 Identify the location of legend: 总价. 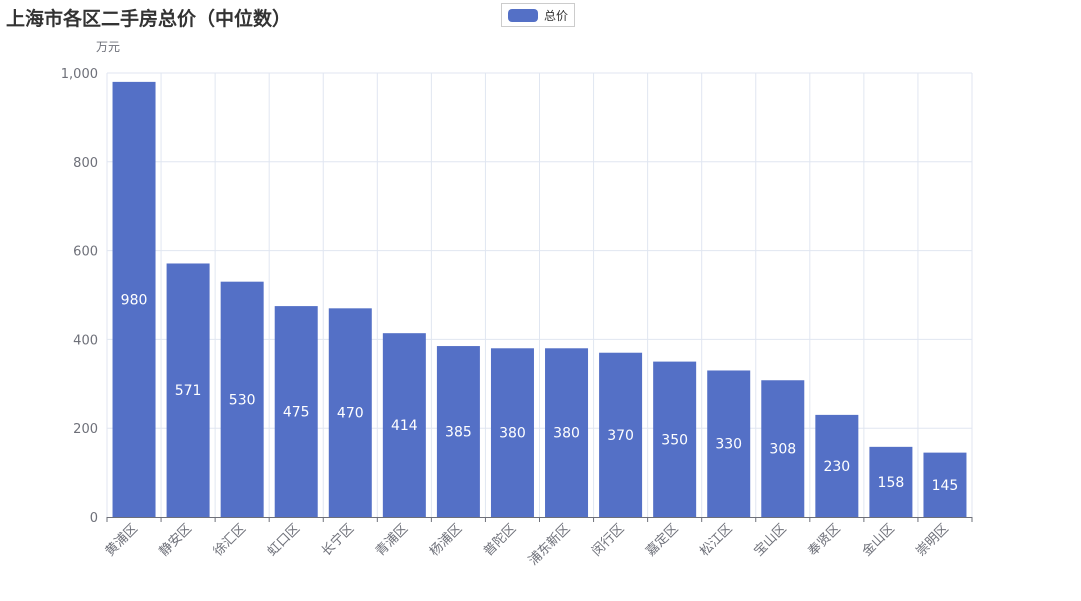
(538, 15).